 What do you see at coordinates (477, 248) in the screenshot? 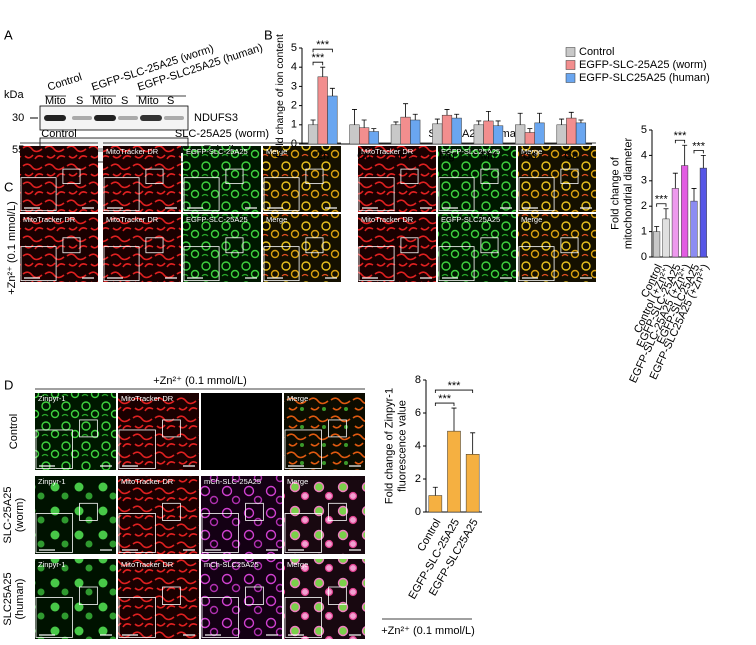
I see `micrograph: EGFP-SLC25A25` at bounding box center [477, 248].